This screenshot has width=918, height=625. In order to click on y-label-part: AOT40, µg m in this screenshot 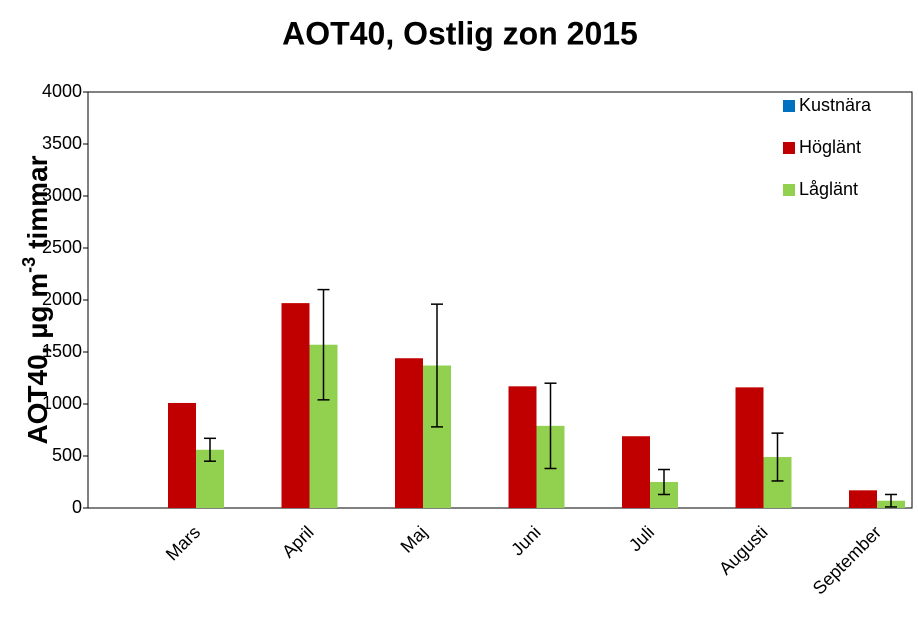, I will do `click(37, 359)`.